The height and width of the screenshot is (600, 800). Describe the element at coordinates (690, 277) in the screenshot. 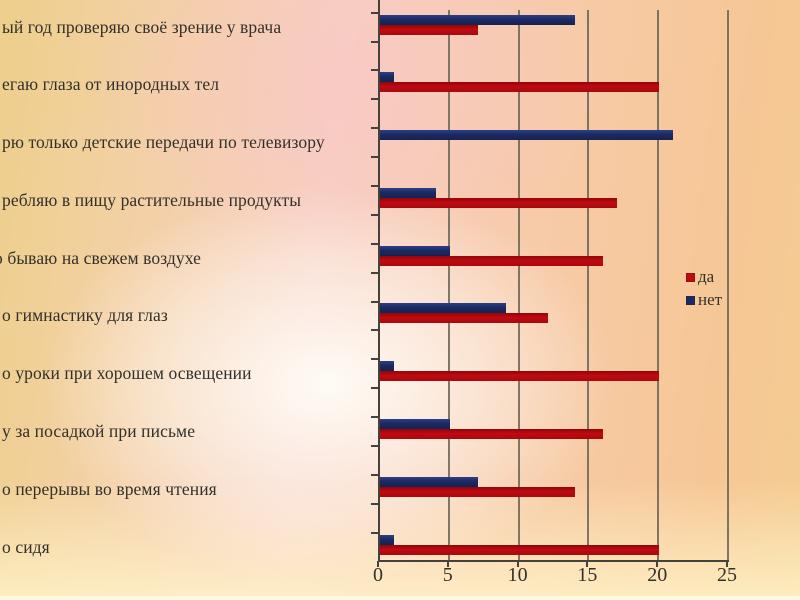

I see `legend-swatch-yes-icon` at that location.